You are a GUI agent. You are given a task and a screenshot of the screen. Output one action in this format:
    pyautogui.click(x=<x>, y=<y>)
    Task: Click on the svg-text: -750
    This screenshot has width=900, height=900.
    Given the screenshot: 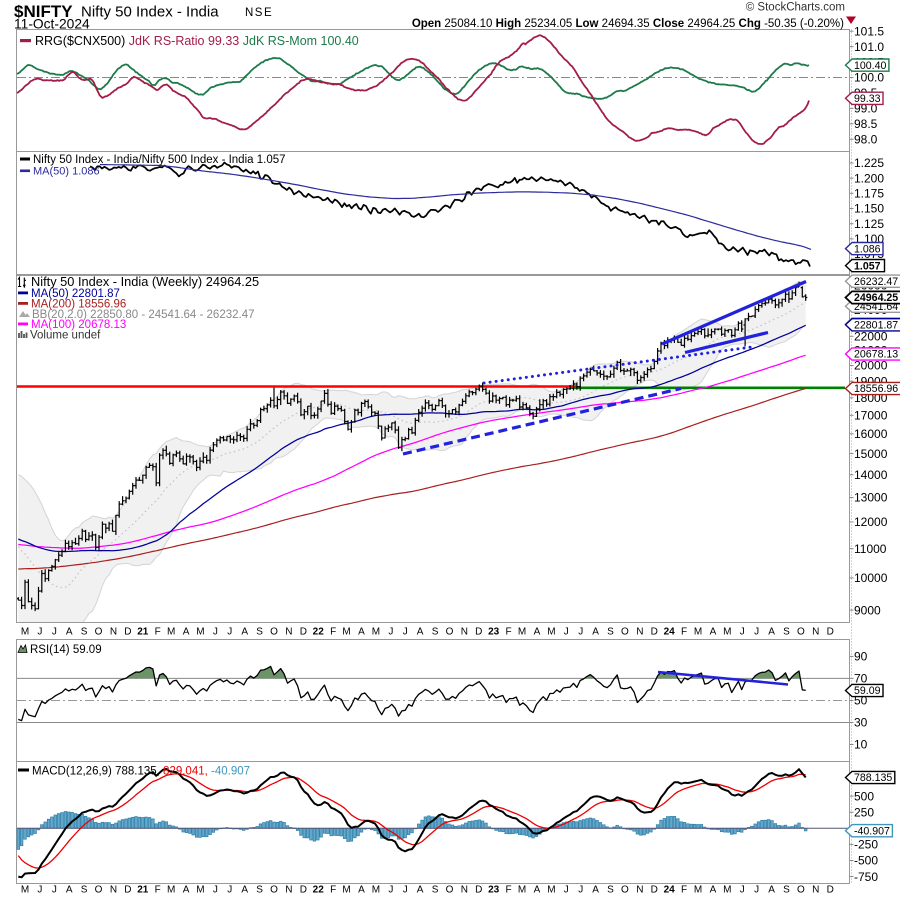 What is the action you would take?
    pyautogui.click(x=866, y=877)
    